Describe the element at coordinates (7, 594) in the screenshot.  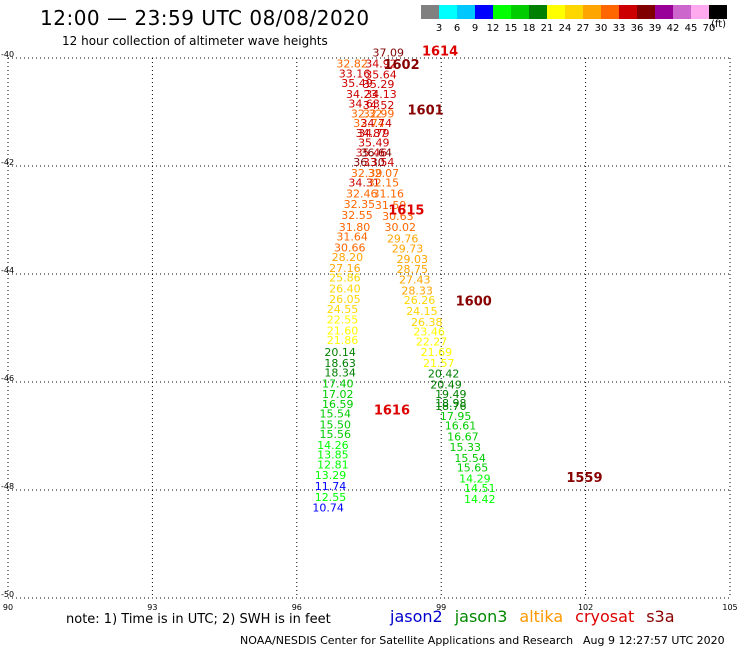
I see `y-tick-label: -50` at that location.